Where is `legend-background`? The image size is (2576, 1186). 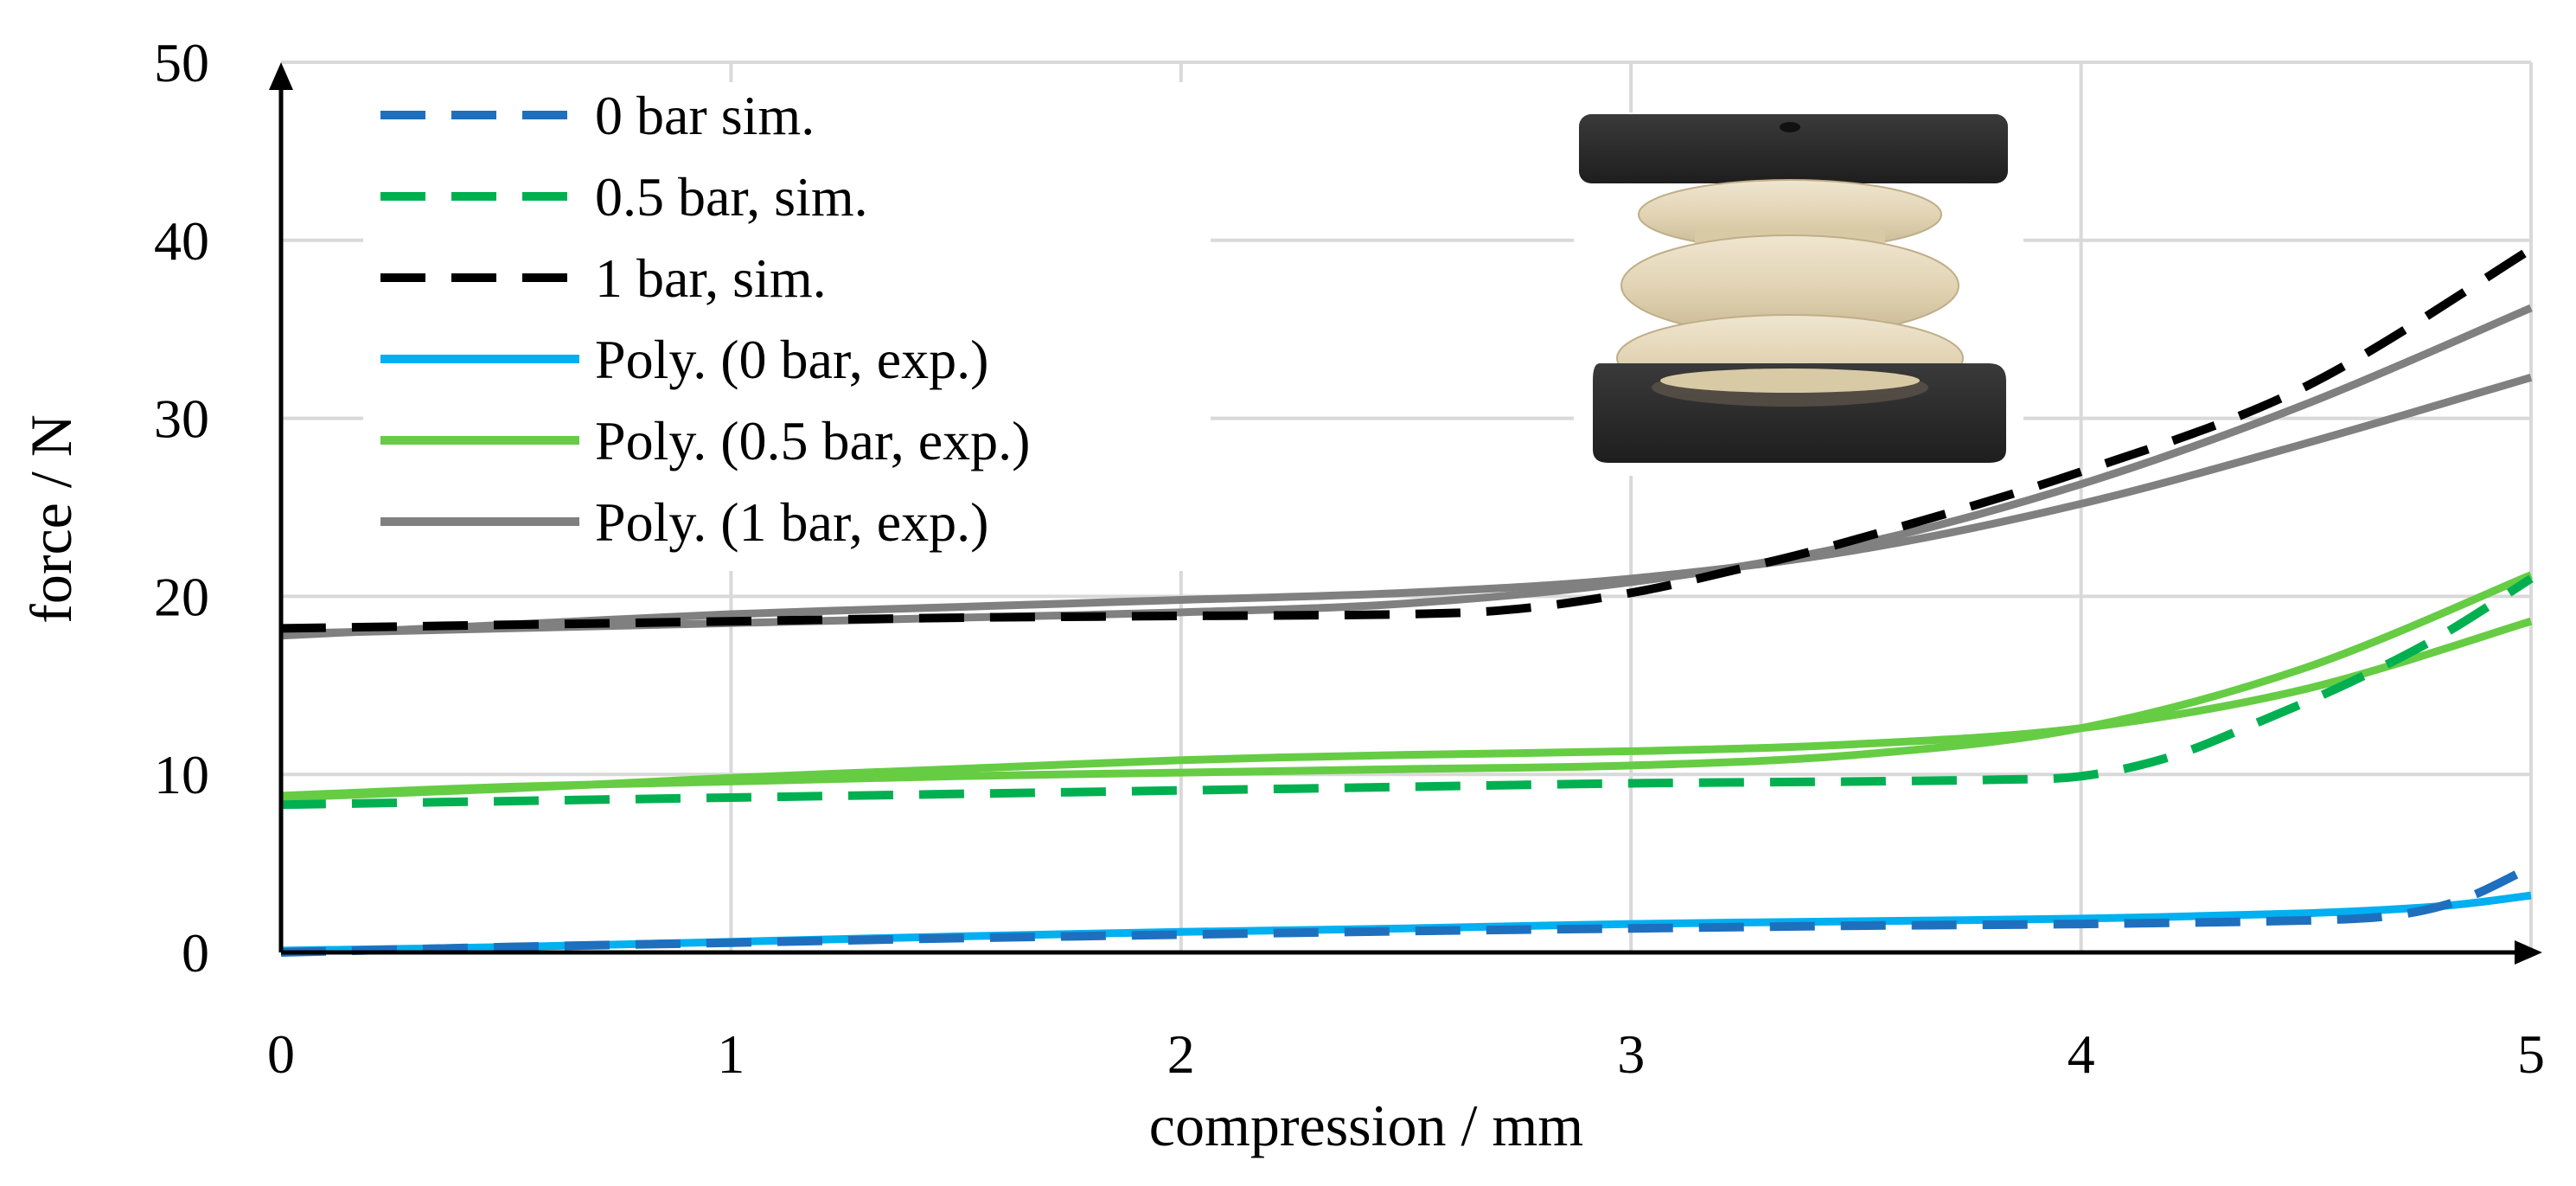
legend-background is located at coordinates (787, 326).